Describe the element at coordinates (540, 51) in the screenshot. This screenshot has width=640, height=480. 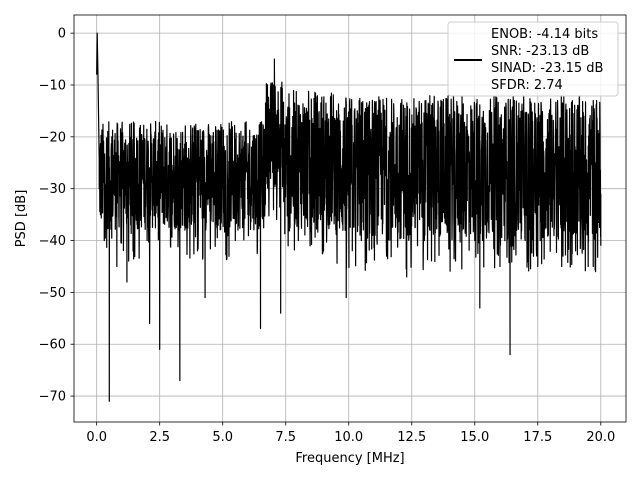
I see `legend-entry-text: SNR: -23.13 dB` at that location.